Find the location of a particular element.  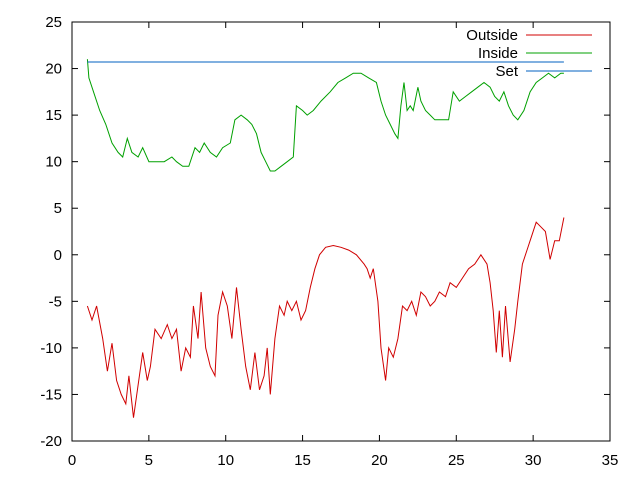

y-tick-label: 15 is located at coordinates (53, 115).